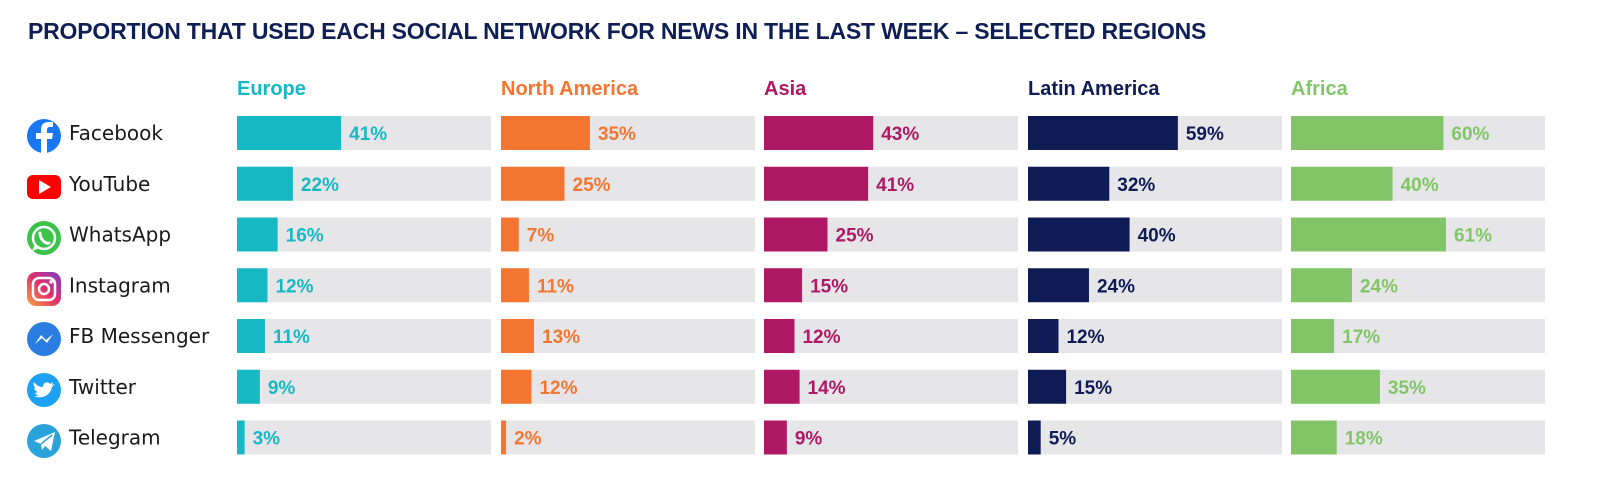 Image resolution: width=1607 pixels, height=485 pixels. What do you see at coordinates (44, 339) in the screenshot?
I see `messenger-icon` at bounding box center [44, 339].